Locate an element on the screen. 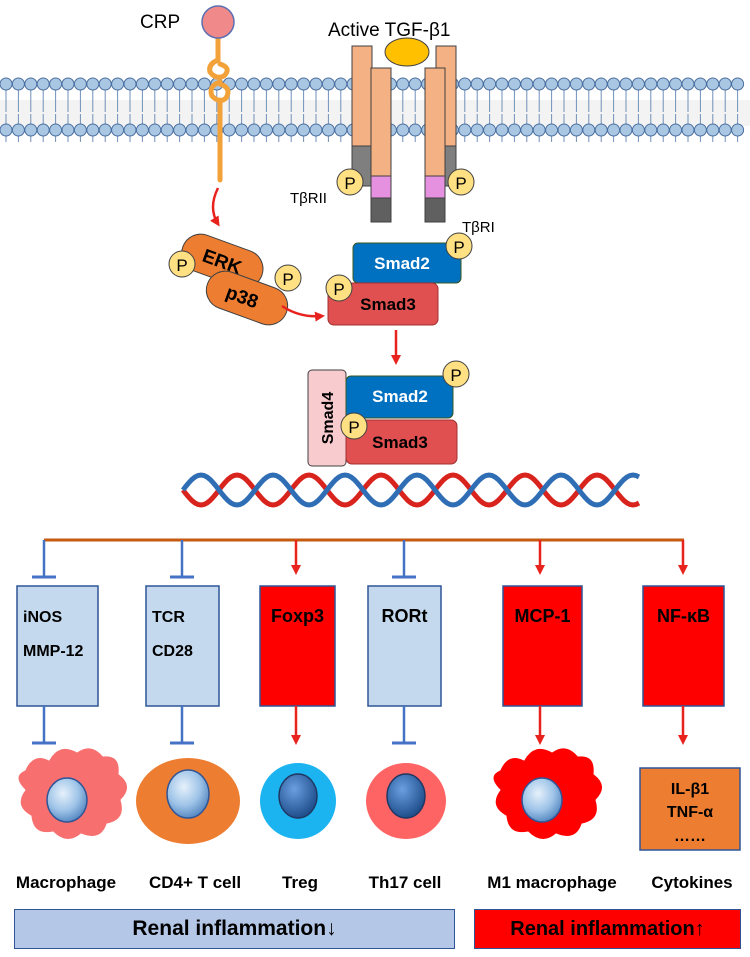 The width and height of the screenshot is (750, 957). phospho-erk: P is located at coordinates (182, 264).